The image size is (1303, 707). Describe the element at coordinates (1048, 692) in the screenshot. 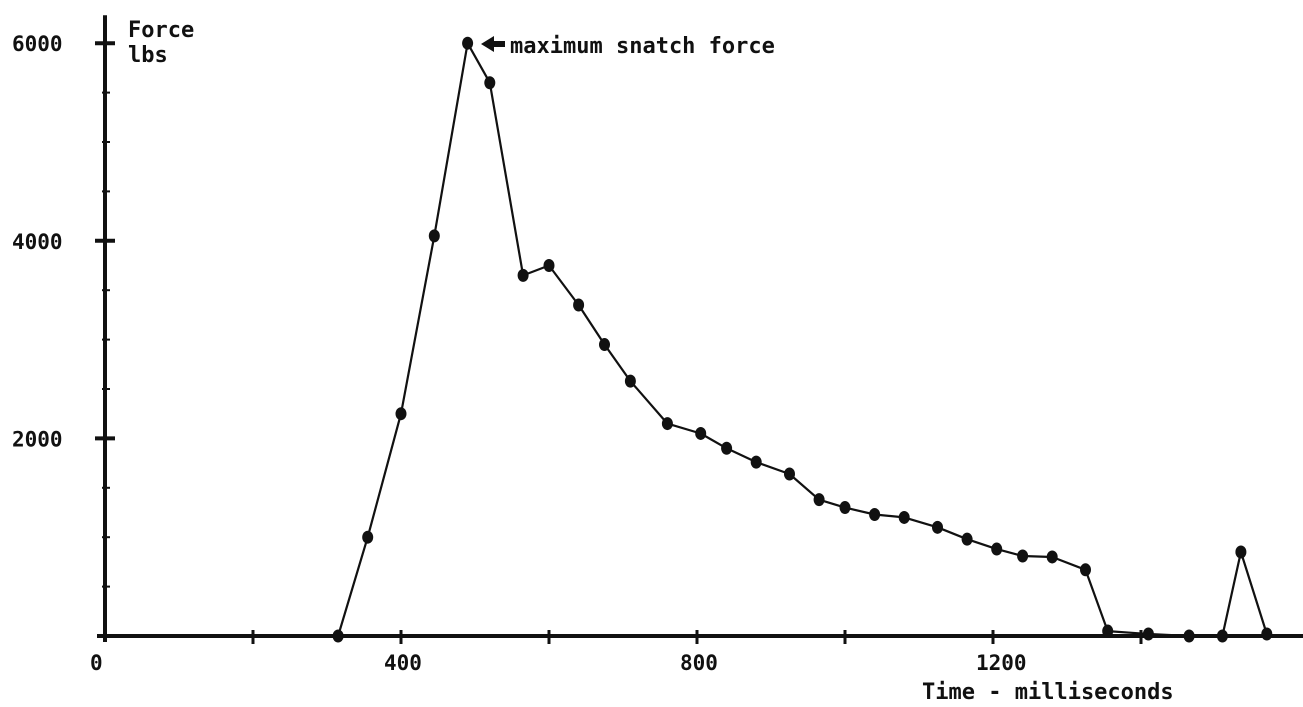

I see `x-axis-title: Time - milliseconds` at that location.